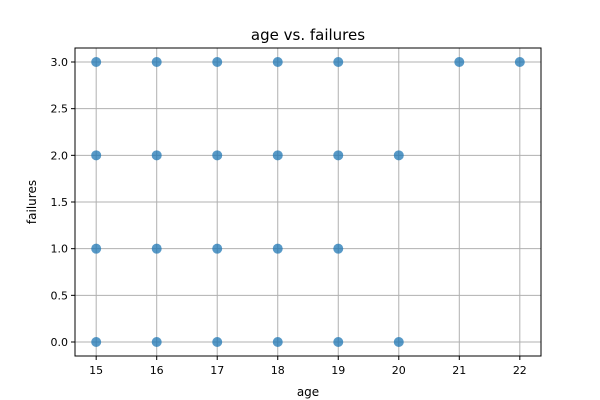  What do you see at coordinates (157, 370) in the screenshot?
I see `x-tick-label: 16` at bounding box center [157, 370].